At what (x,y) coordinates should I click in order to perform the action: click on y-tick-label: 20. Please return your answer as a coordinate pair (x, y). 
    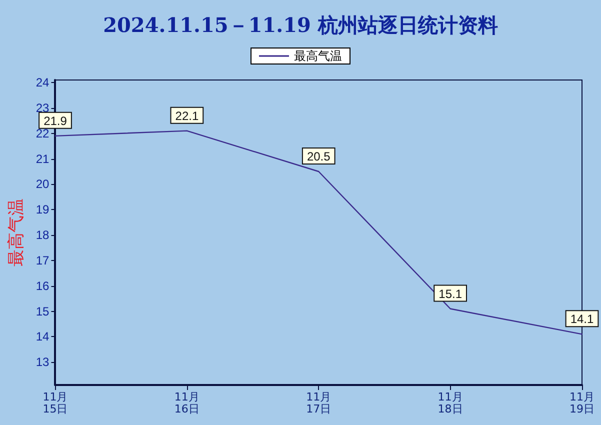
    Looking at the image, I should click on (43, 184).